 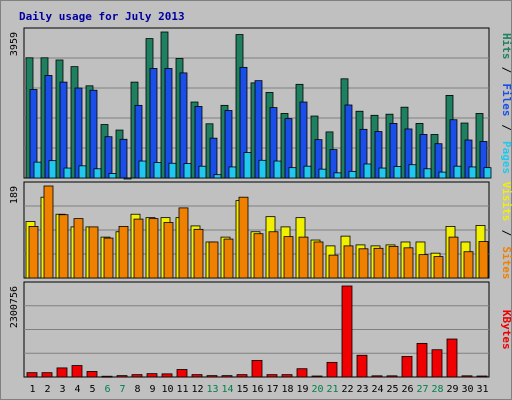 What do you see at coordinates (317, 389) in the screenshot?
I see `x-tick-label-day-20: 20` at bounding box center [317, 389].